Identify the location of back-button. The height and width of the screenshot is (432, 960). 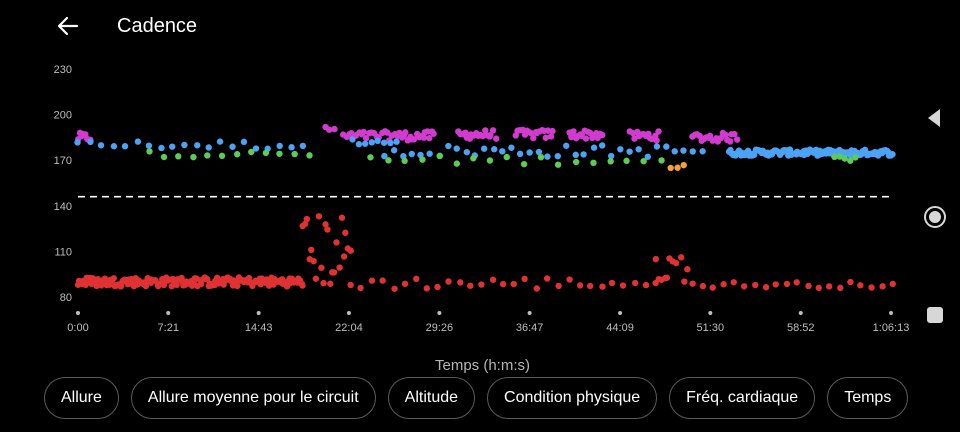
(68, 26).